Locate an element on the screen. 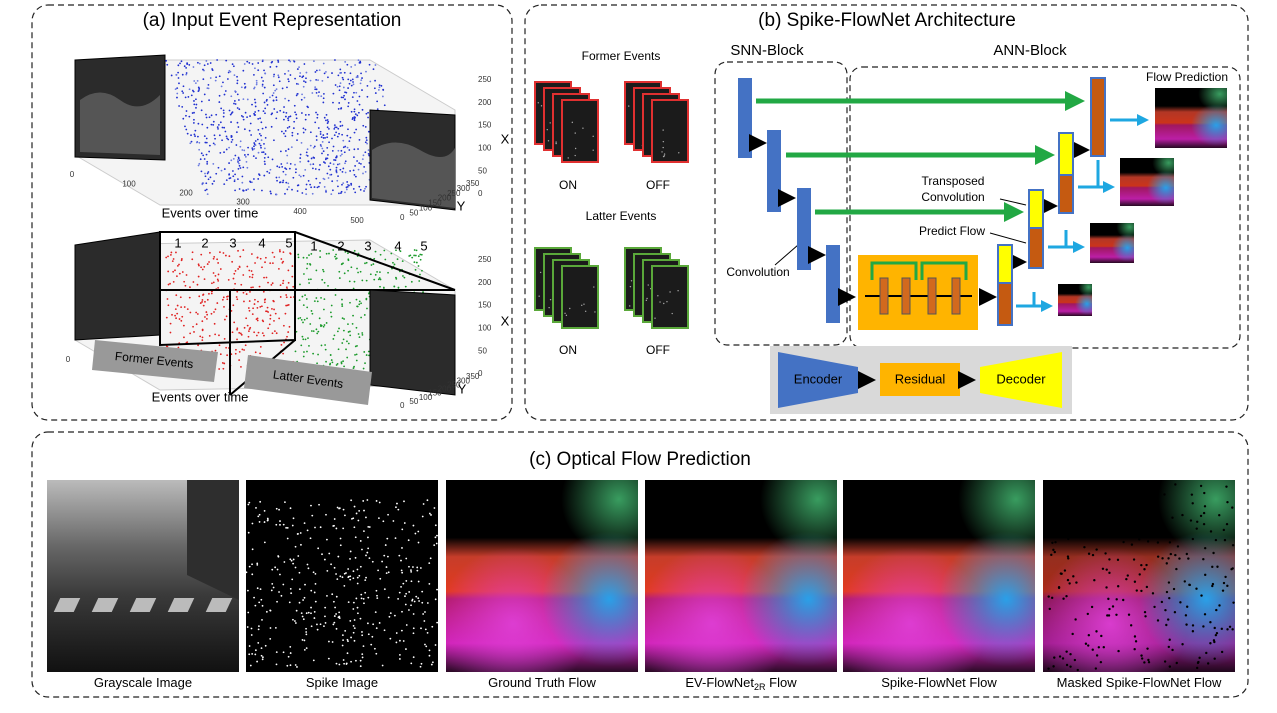  tick-label: 150 is located at coordinates (485, 125).